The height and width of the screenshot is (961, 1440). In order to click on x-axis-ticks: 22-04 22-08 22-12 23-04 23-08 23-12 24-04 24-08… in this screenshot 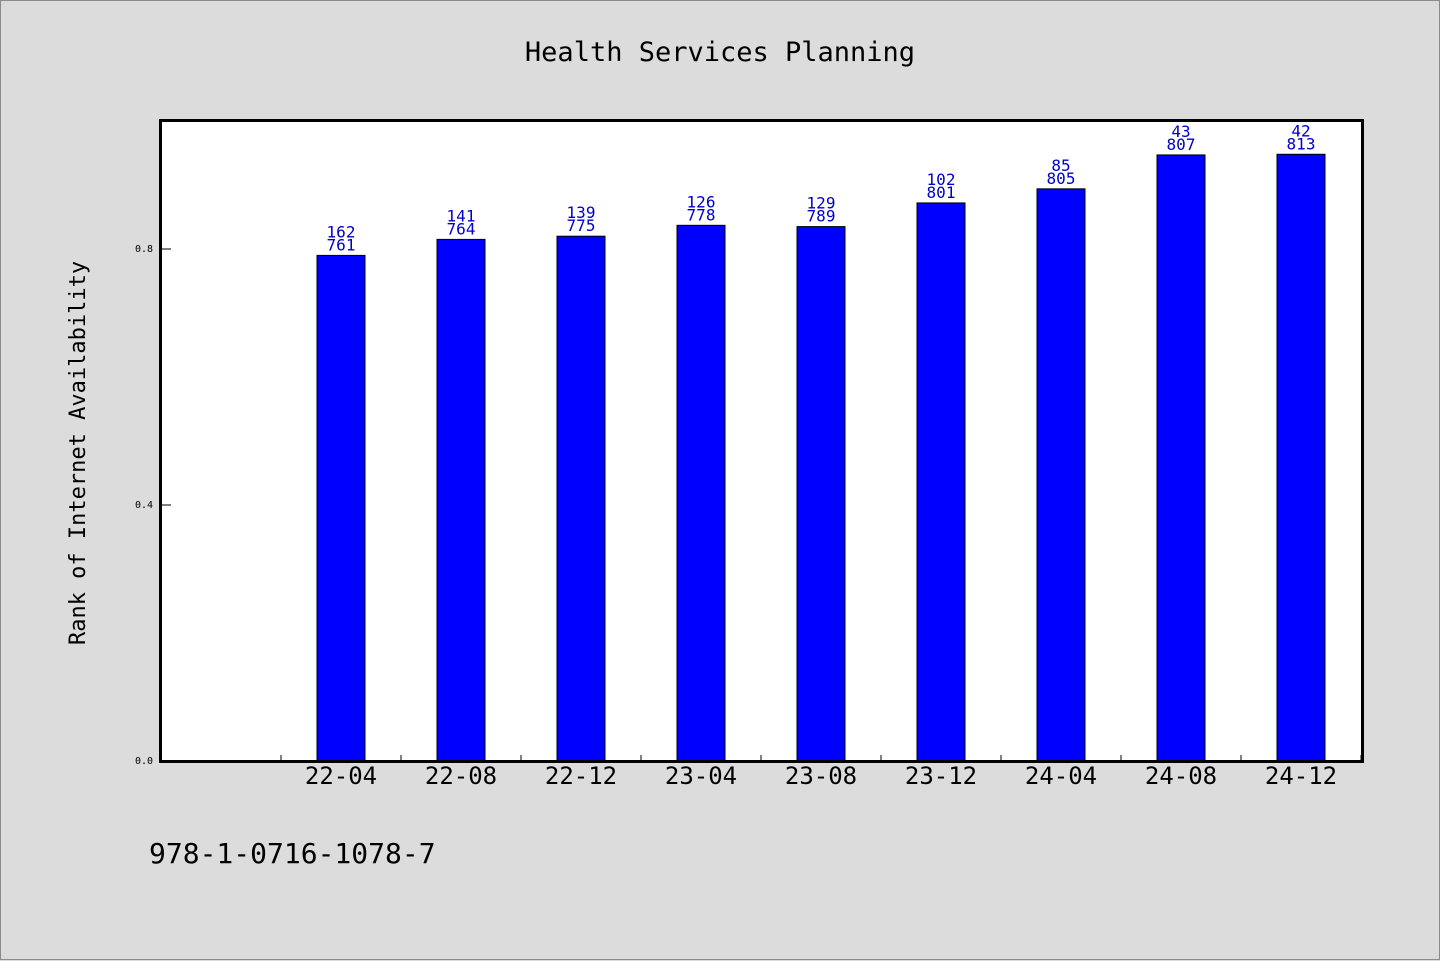, I will do `click(821, 772)`.